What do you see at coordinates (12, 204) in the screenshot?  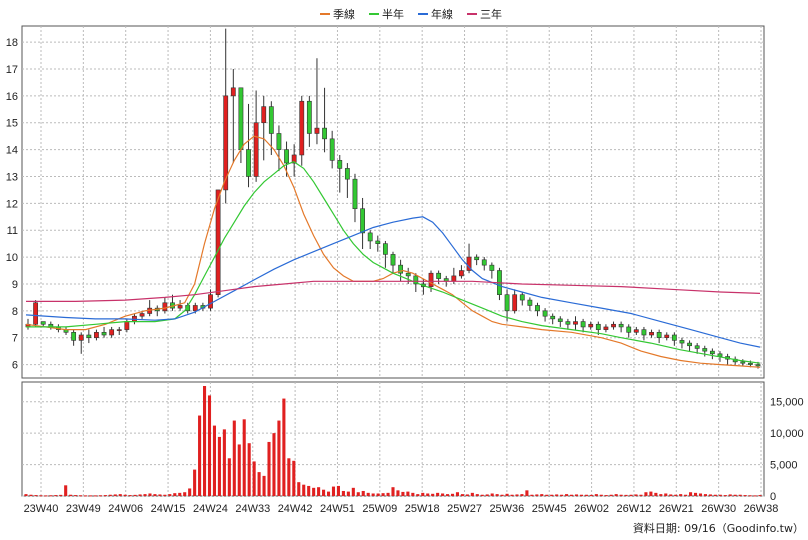 I see `y-tick-label: 12` at bounding box center [12, 204].